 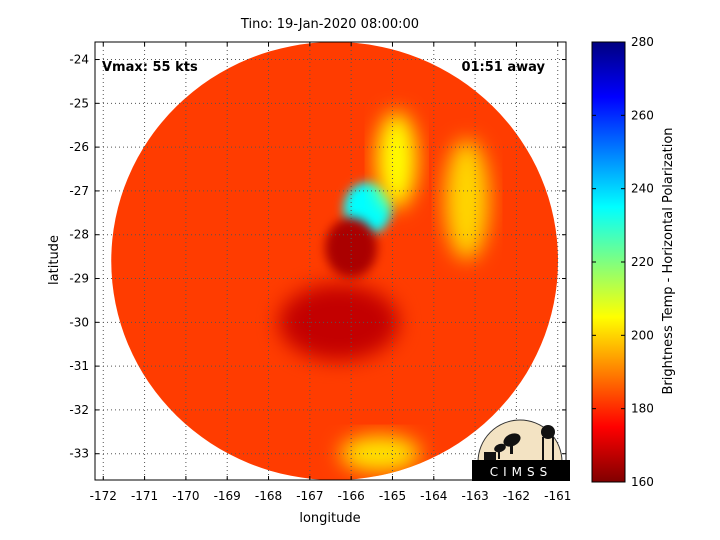 What do you see at coordinates (79, 60) in the screenshot?
I see `y-tick-label: -24` at bounding box center [79, 60].